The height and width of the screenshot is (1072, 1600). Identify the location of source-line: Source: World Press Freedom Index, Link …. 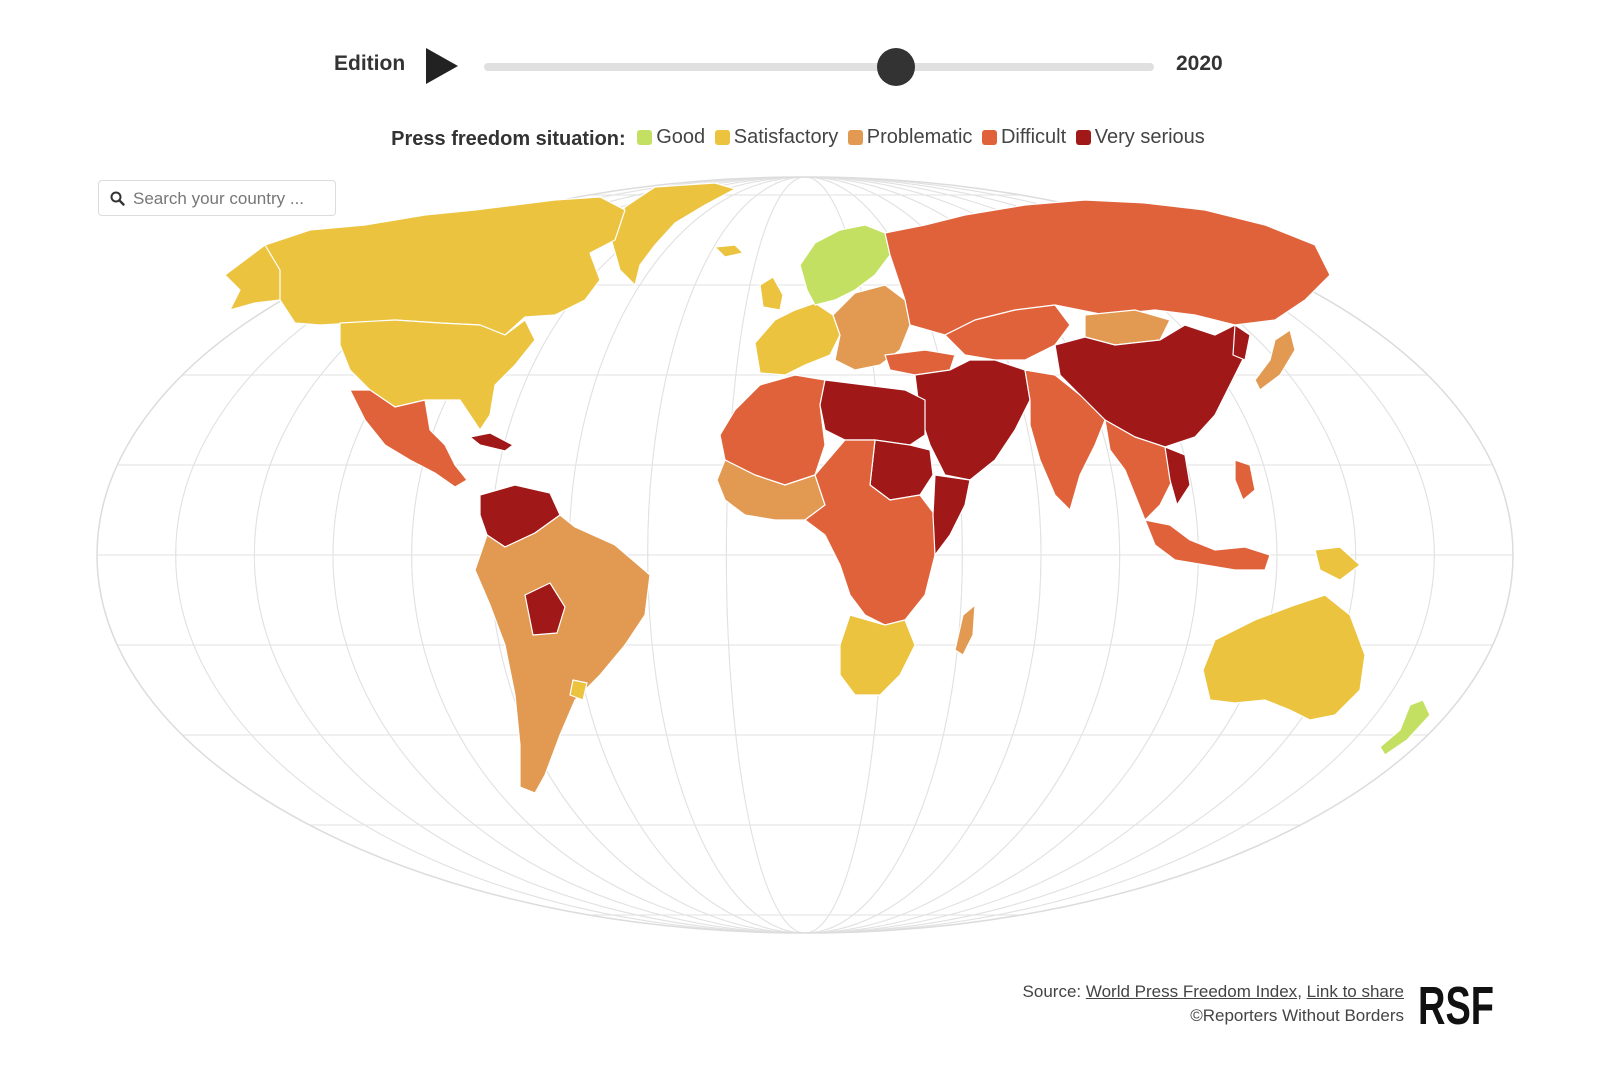
(1213, 992).